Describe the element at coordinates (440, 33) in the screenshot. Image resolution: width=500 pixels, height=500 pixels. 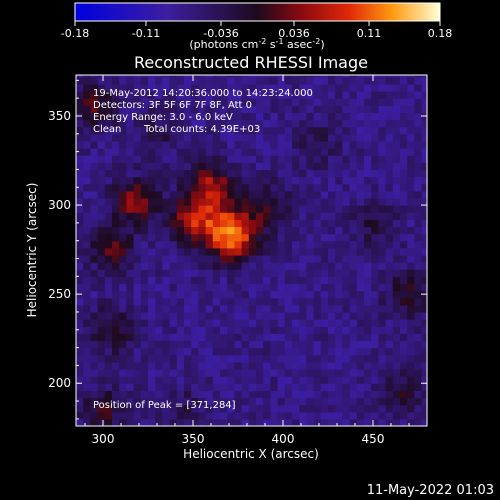
I see `colorbar-tick-label: 0.18` at that location.